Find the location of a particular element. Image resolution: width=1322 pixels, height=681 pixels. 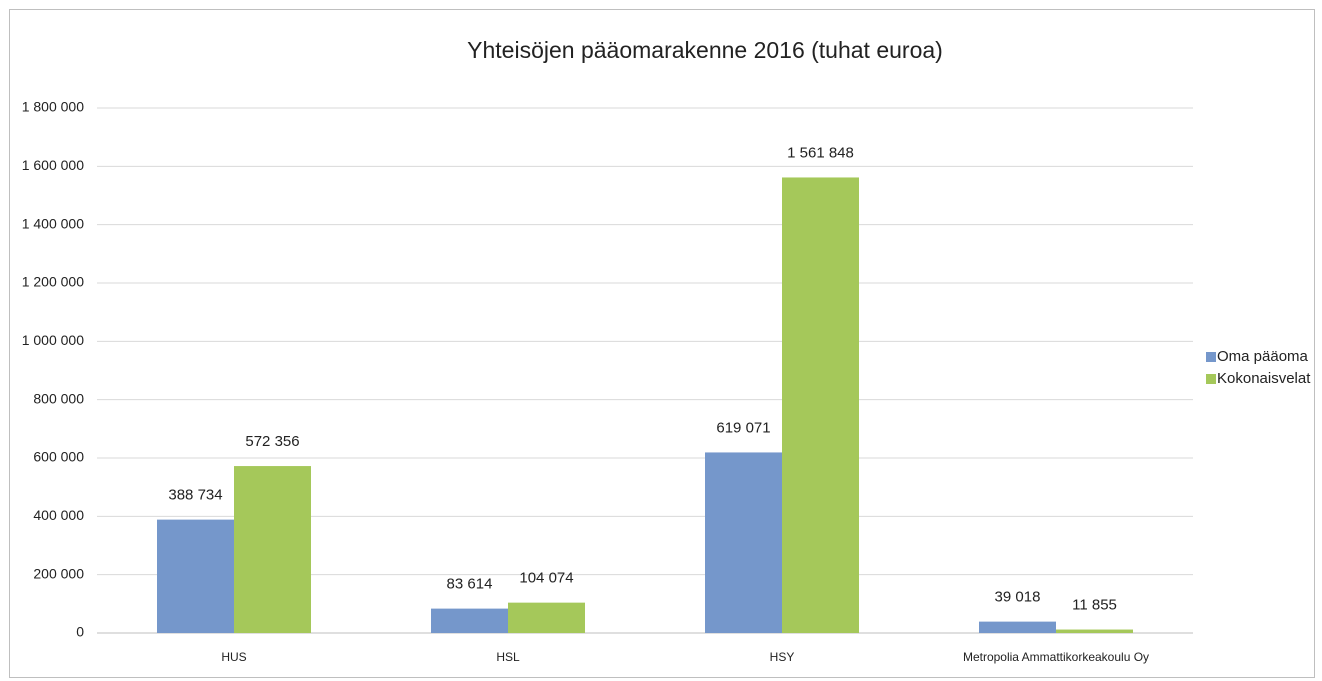

data-label: 104 074 is located at coordinates (546, 578).